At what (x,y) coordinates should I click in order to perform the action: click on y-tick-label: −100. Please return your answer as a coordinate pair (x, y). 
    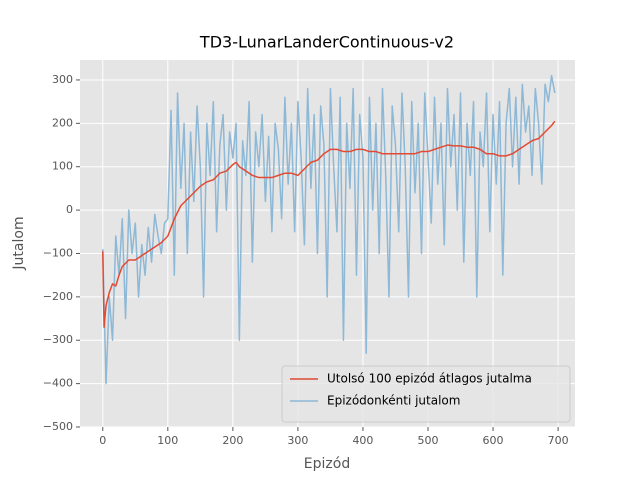
    Looking at the image, I should click on (58, 252).